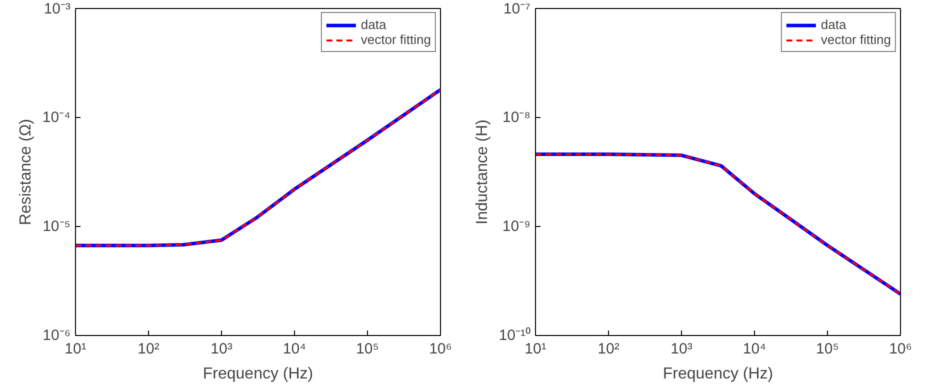  Describe the element at coordinates (516, 226) in the screenshot. I see `y-tick-label: 10⁻⁹` at that location.